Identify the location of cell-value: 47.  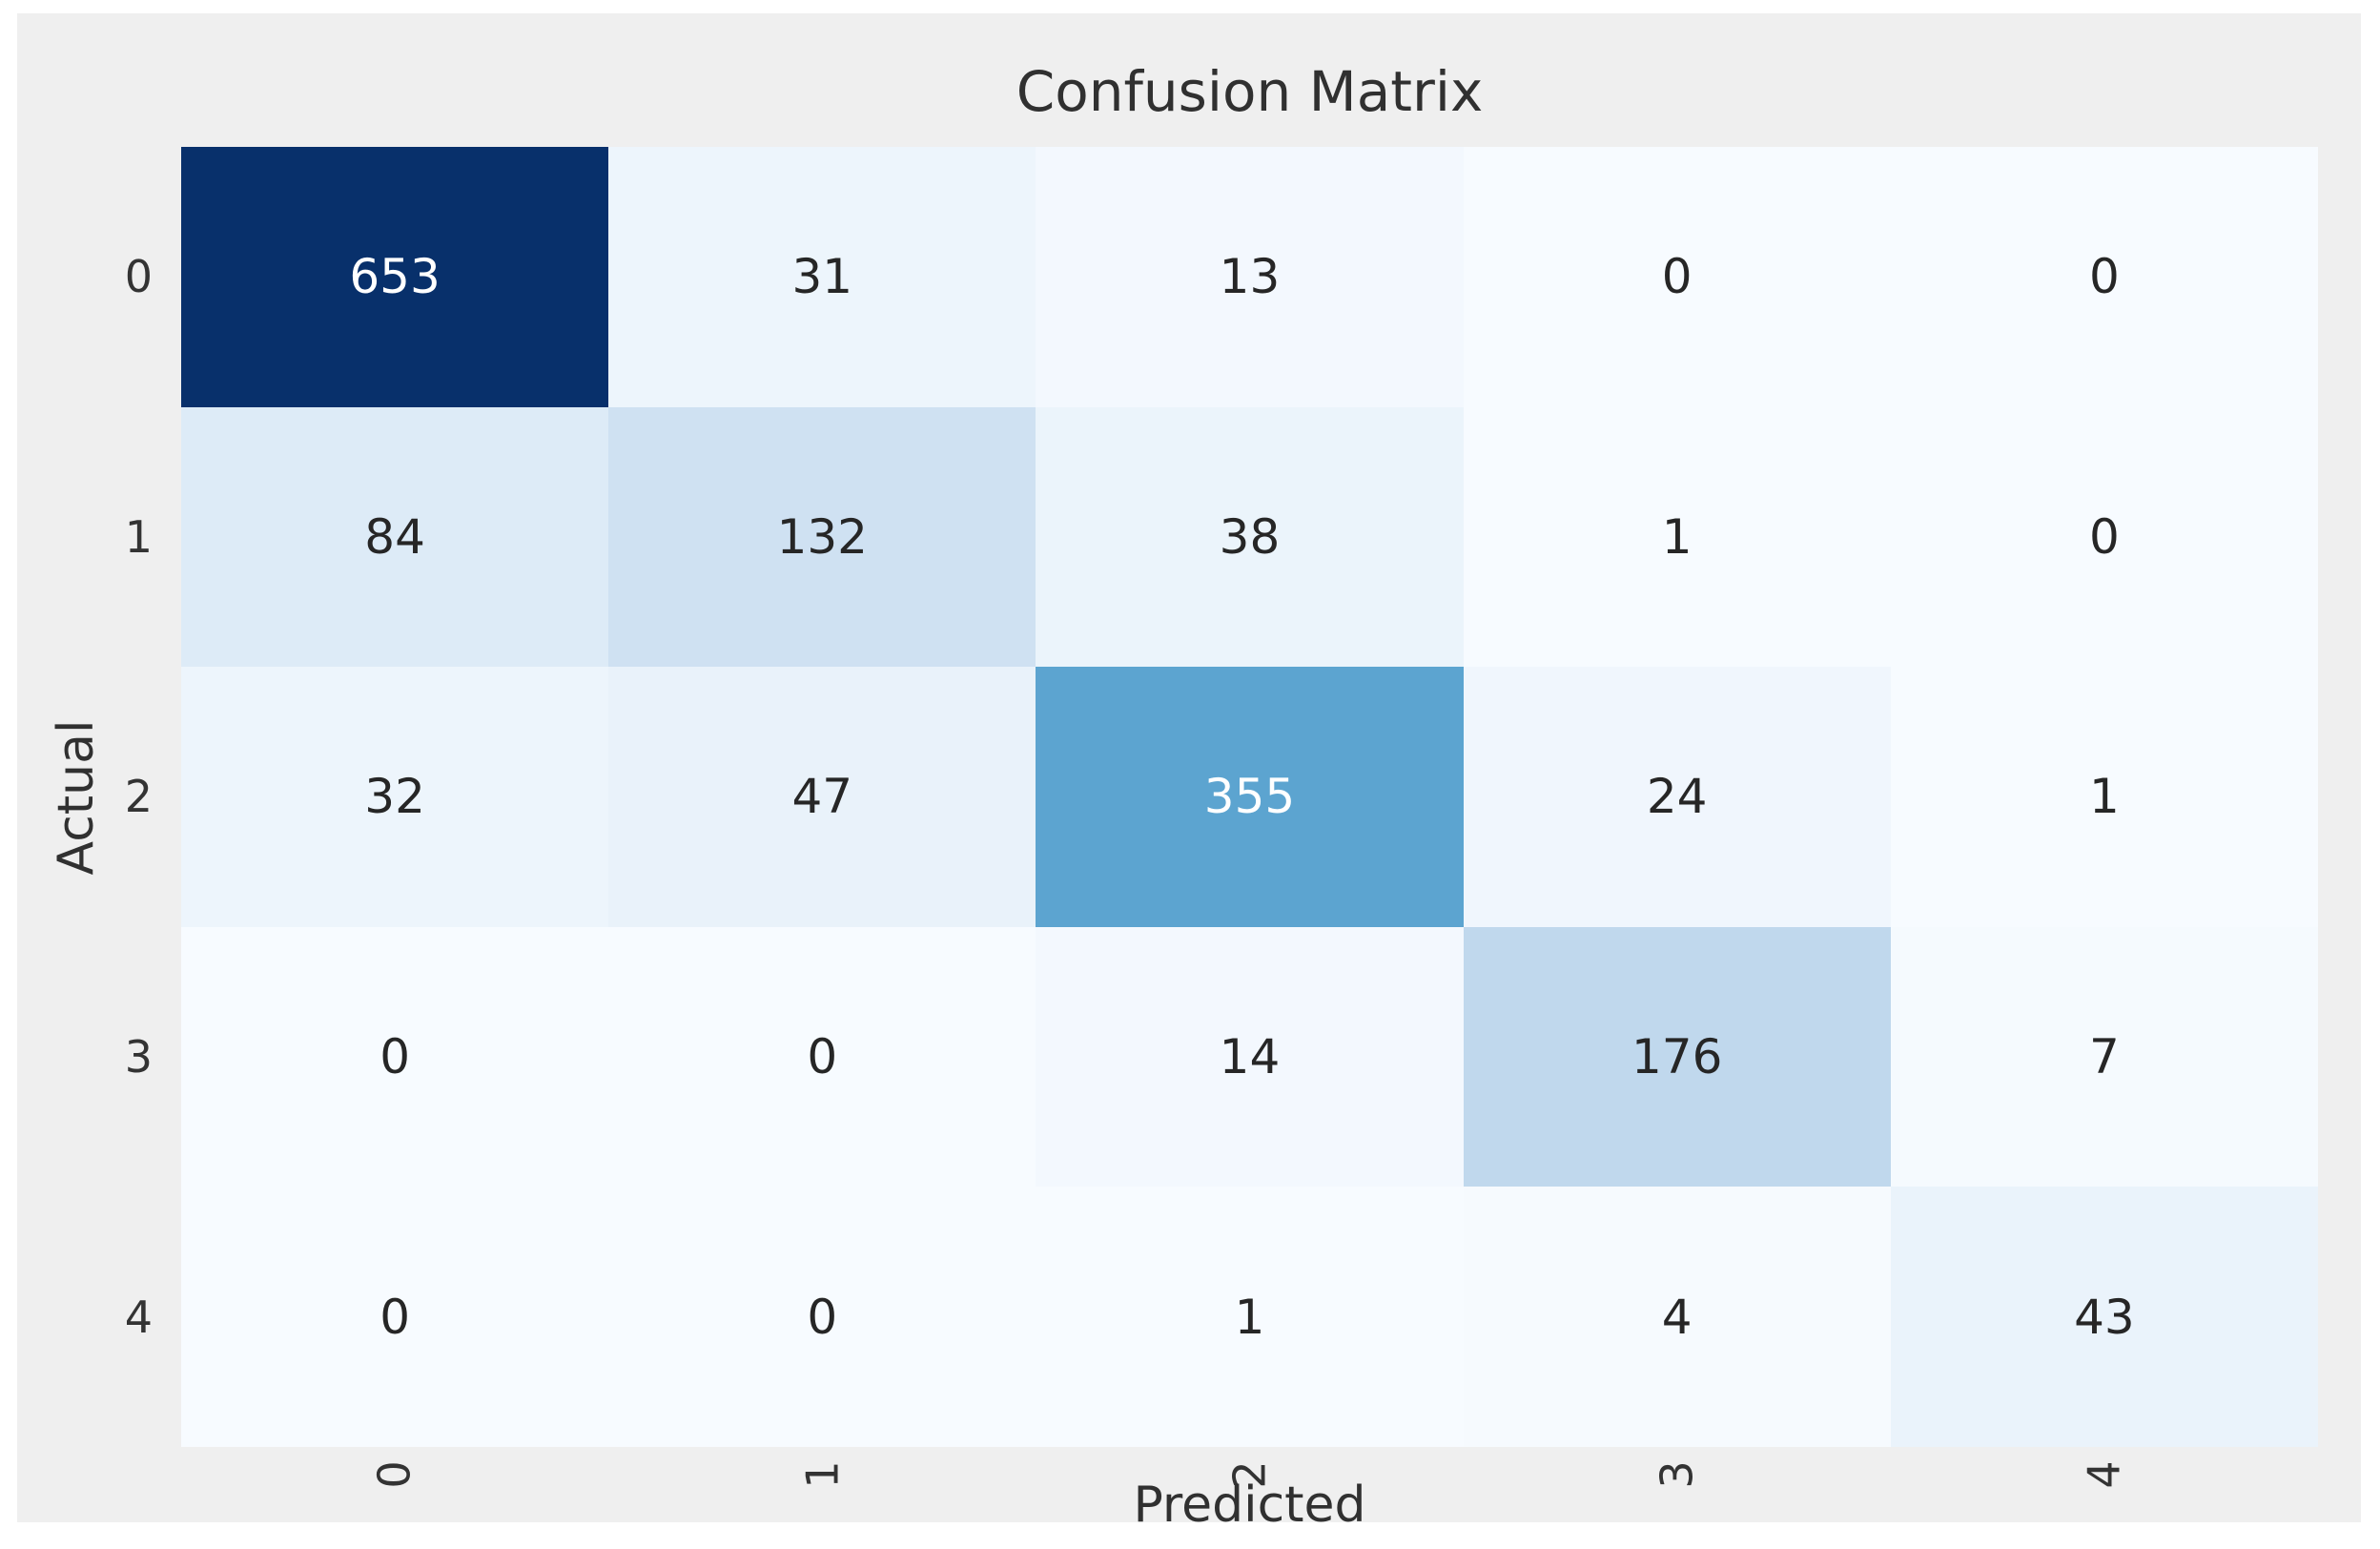
(822, 797).